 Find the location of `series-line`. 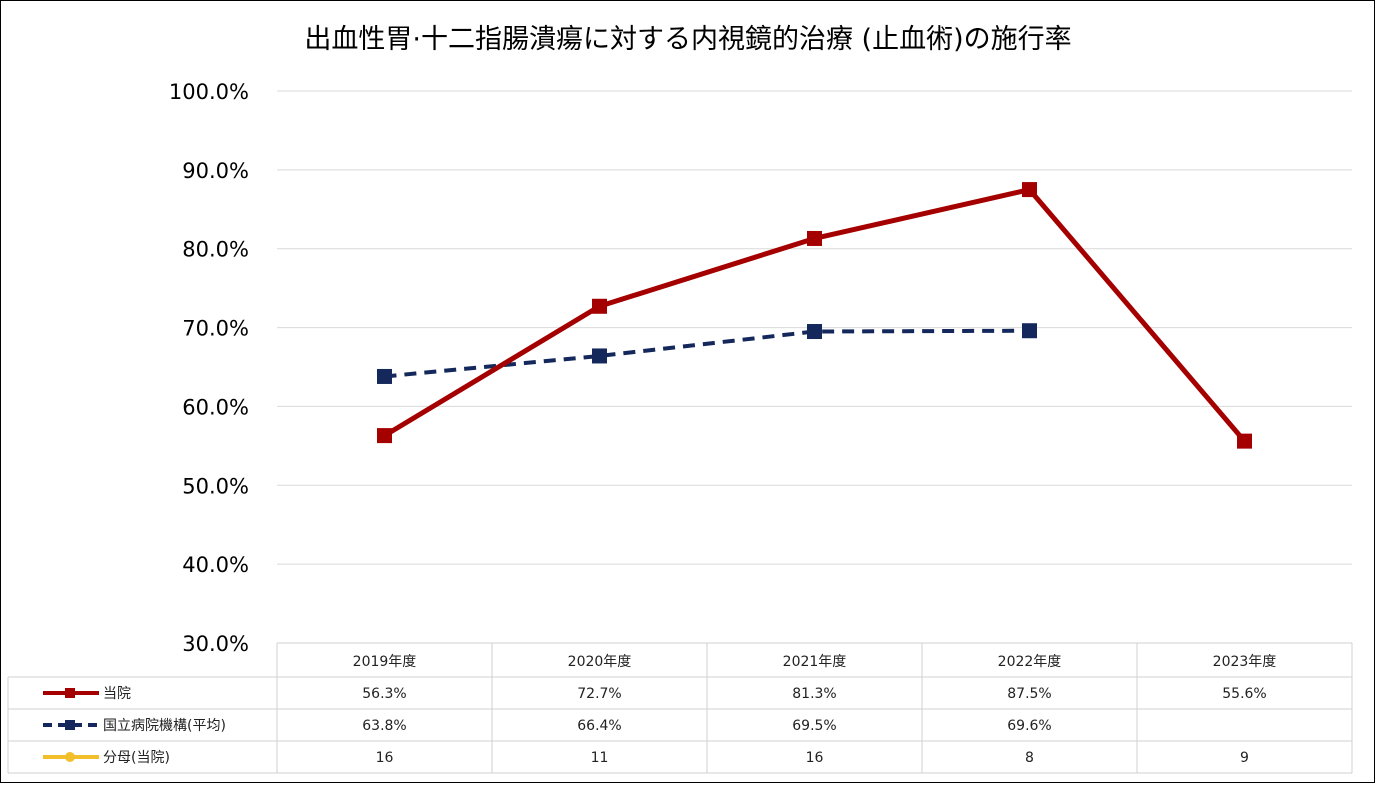

series-line is located at coordinates (707, 353).